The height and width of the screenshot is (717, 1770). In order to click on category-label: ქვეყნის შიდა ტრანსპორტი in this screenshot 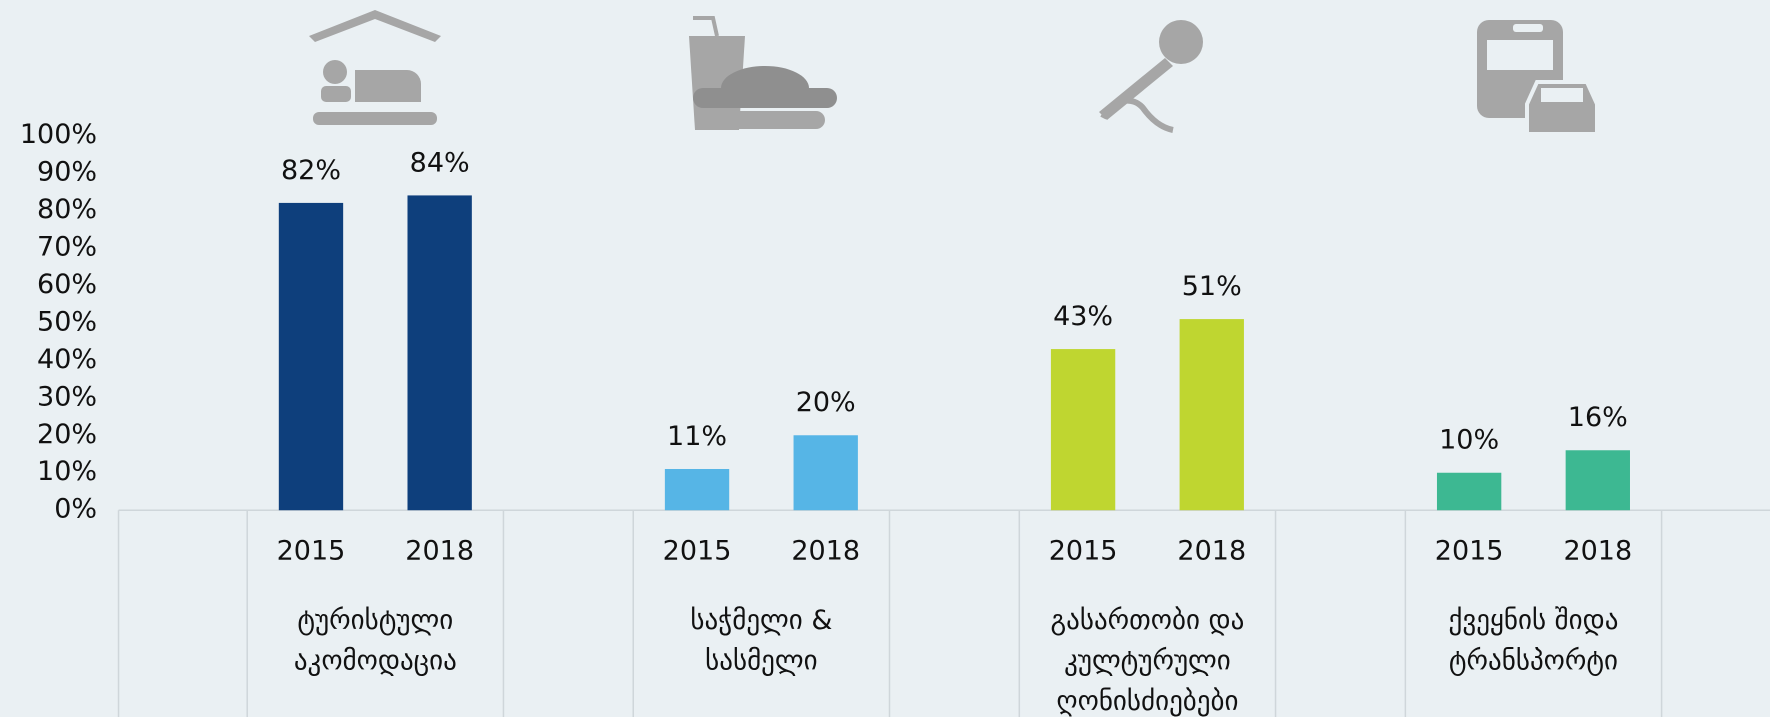, I will do `click(1534, 640)`.